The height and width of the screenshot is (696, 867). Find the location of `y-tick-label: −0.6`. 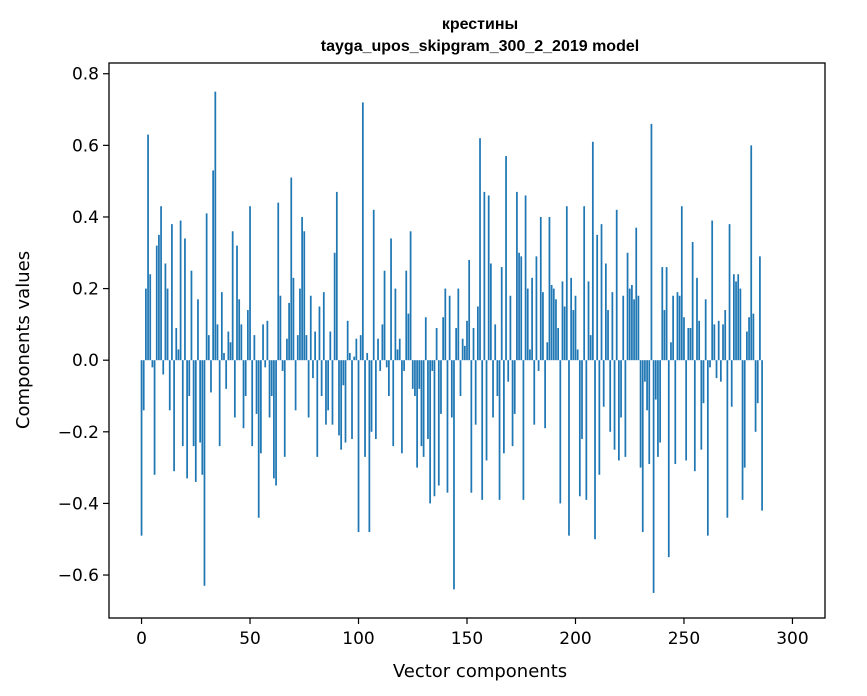

y-tick-label: −0.6 is located at coordinates (78, 576).